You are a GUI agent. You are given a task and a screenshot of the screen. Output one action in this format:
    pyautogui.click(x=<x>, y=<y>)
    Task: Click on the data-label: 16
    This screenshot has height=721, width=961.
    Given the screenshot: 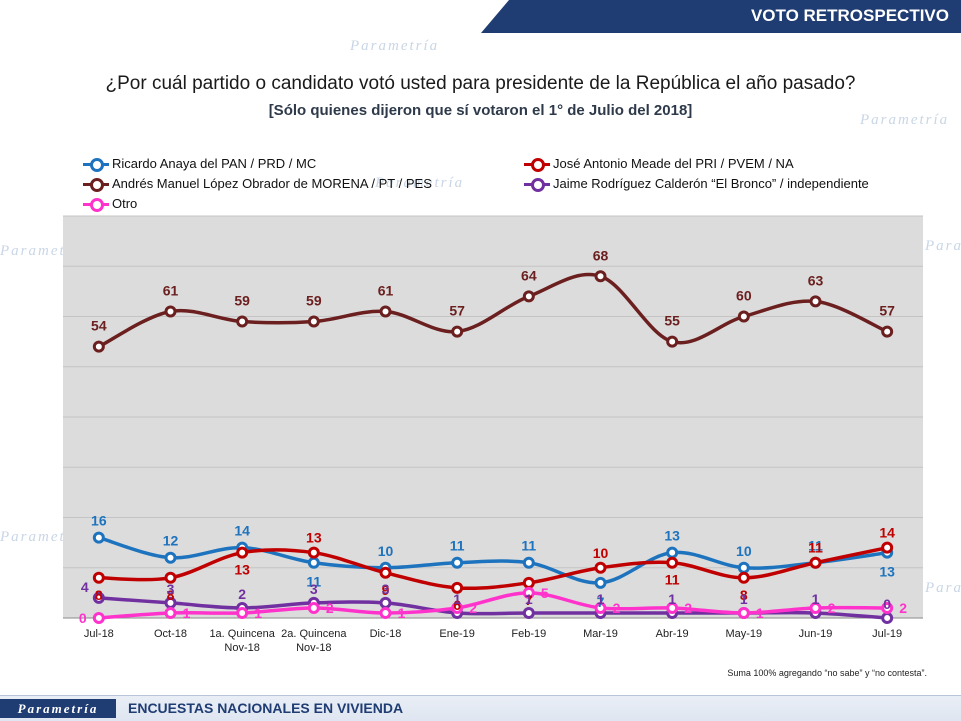 What is the action you would take?
    pyautogui.click(x=99, y=521)
    